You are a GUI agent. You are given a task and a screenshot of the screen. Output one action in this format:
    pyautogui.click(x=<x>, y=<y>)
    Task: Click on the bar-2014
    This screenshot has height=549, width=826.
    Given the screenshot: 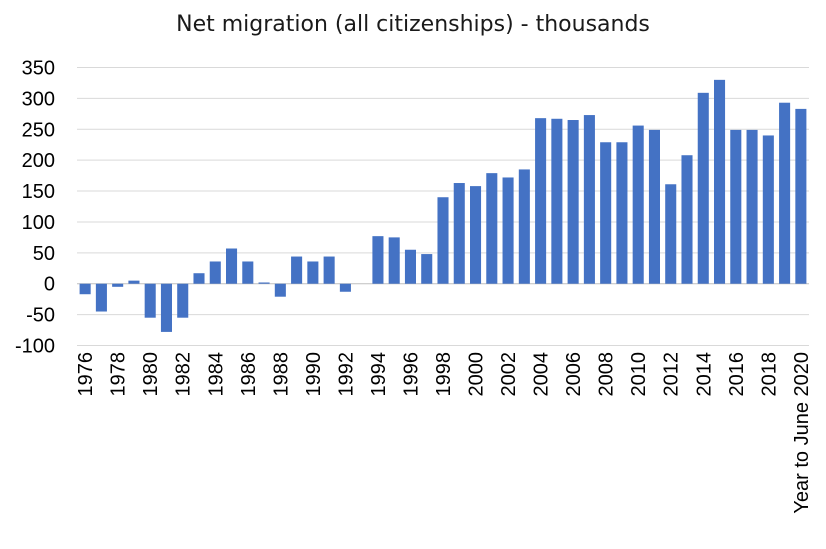 What is the action you would take?
    pyautogui.click(x=703, y=188)
    